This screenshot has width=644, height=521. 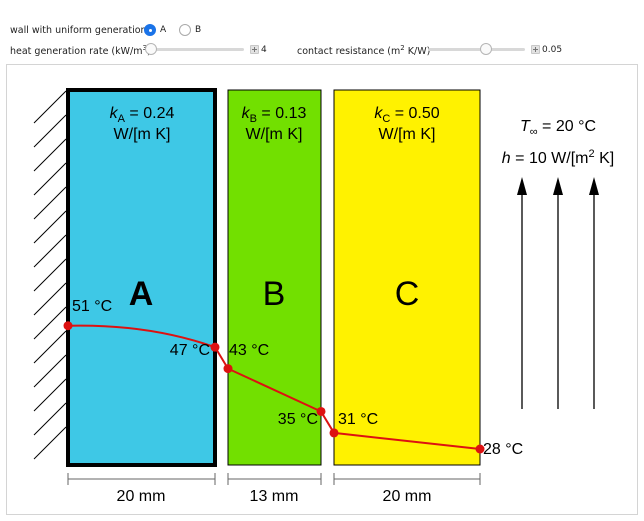 I want to click on ambient-temperature: T∞ = 20 °C, so click(x=558, y=128).